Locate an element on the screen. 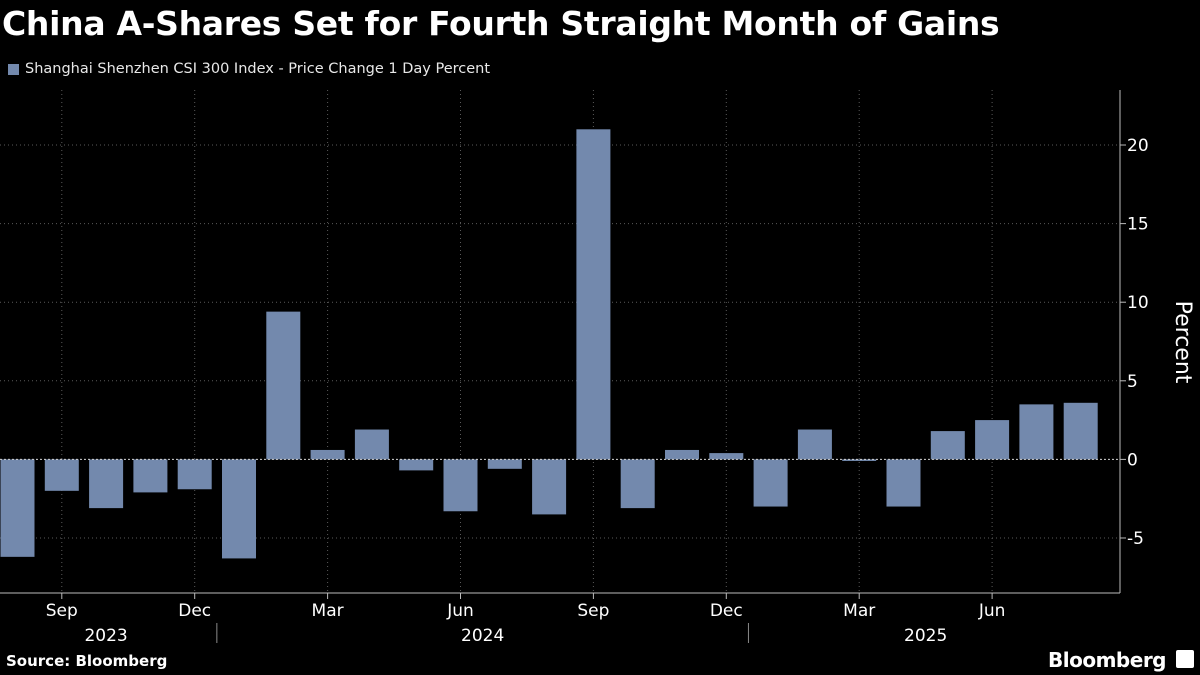 This screenshot has width=1200, height=675. y-axis-title: Percent is located at coordinates (1182, 342).